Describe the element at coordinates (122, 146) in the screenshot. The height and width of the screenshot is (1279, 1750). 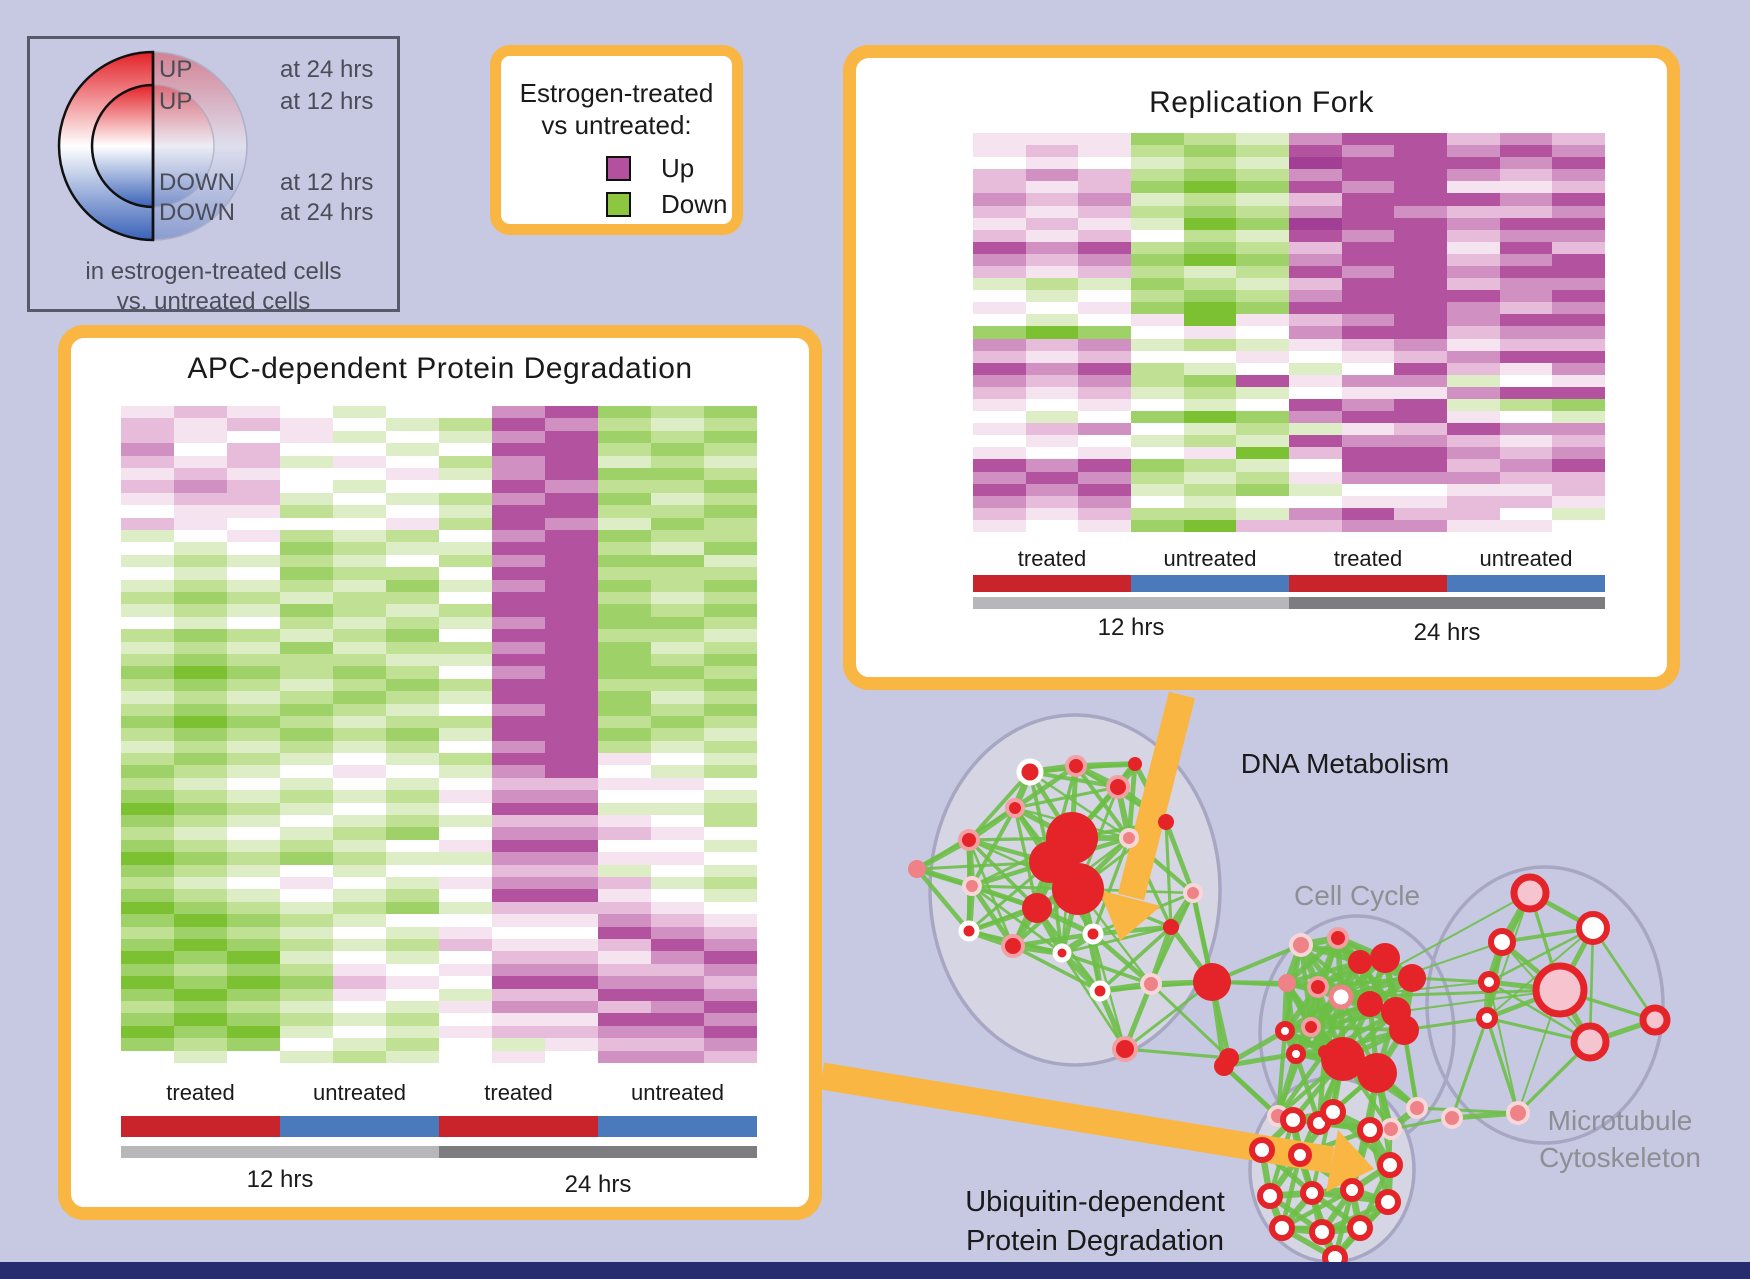
I see `venn-inner-left-half` at that location.